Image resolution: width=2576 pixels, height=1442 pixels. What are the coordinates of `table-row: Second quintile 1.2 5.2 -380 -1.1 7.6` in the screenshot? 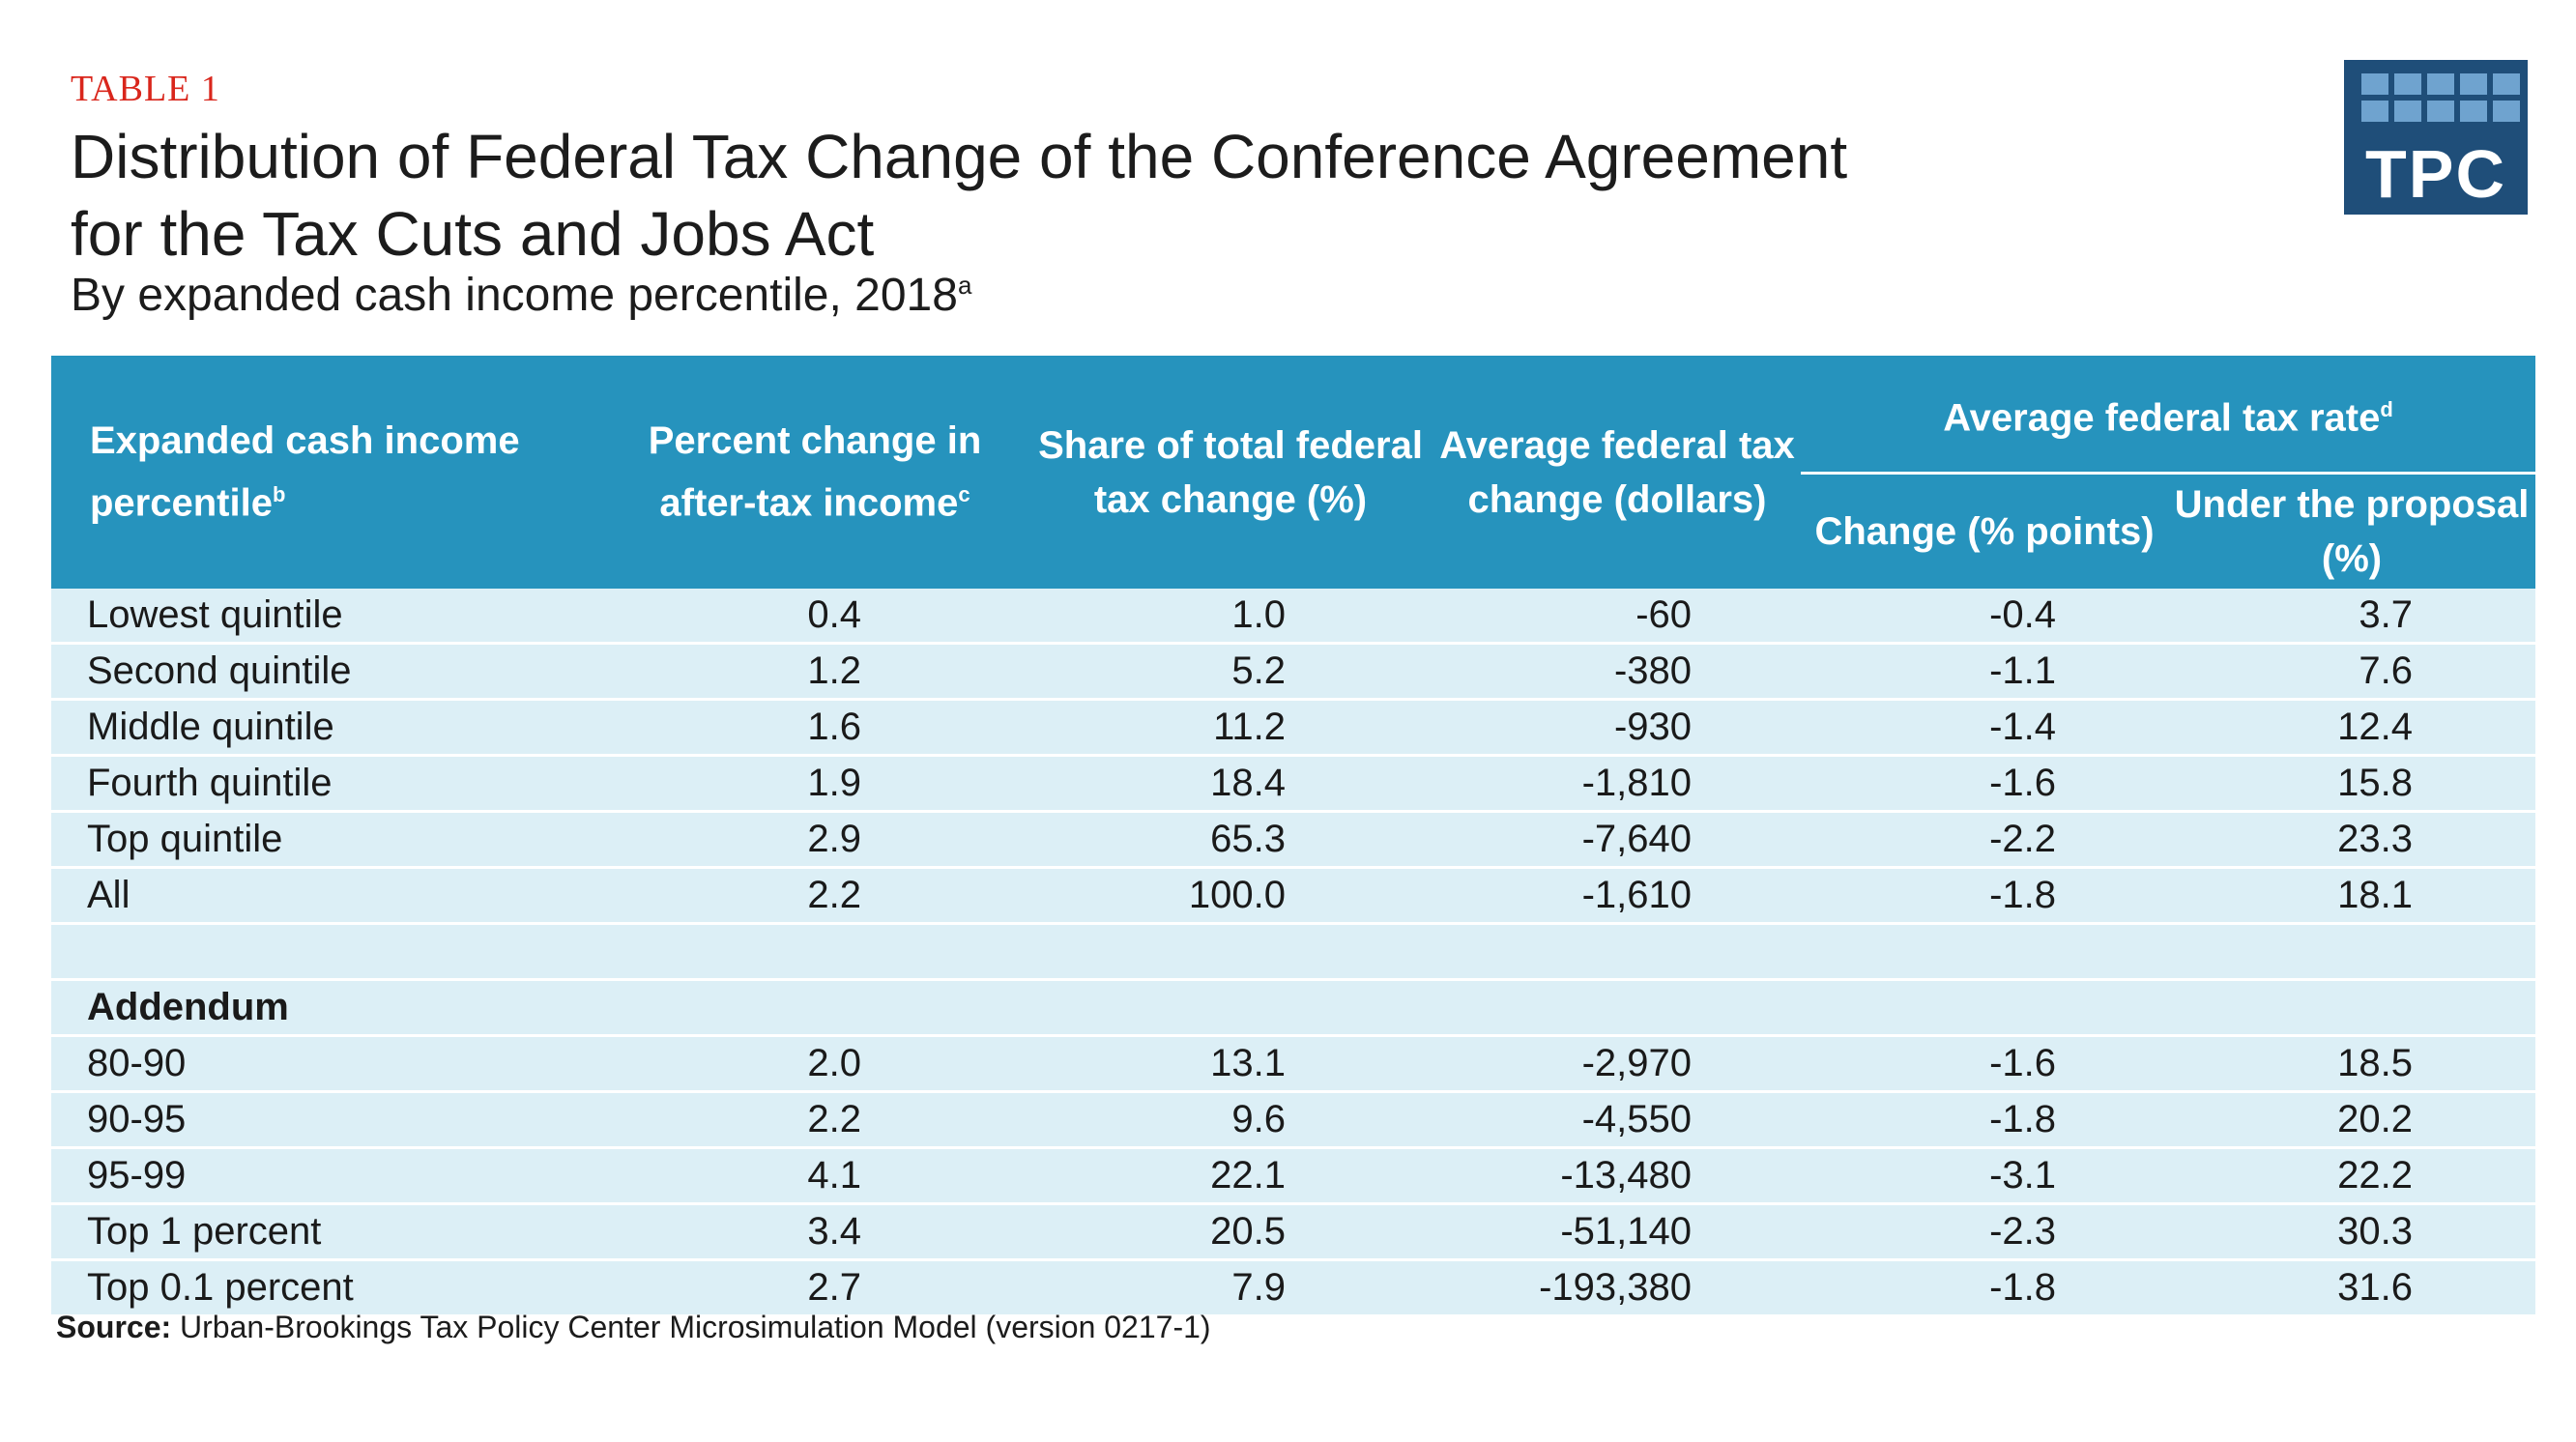 It's located at (1293, 672).